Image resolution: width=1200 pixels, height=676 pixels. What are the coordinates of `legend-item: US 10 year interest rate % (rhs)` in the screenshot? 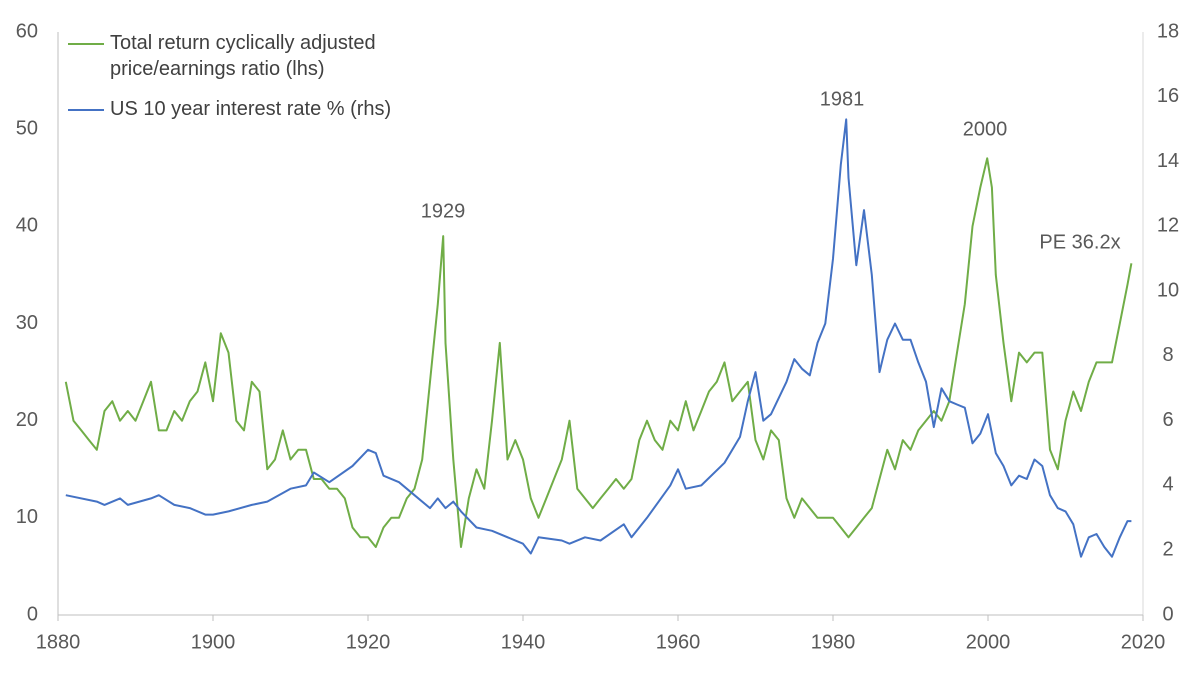 It's located at (254, 109).